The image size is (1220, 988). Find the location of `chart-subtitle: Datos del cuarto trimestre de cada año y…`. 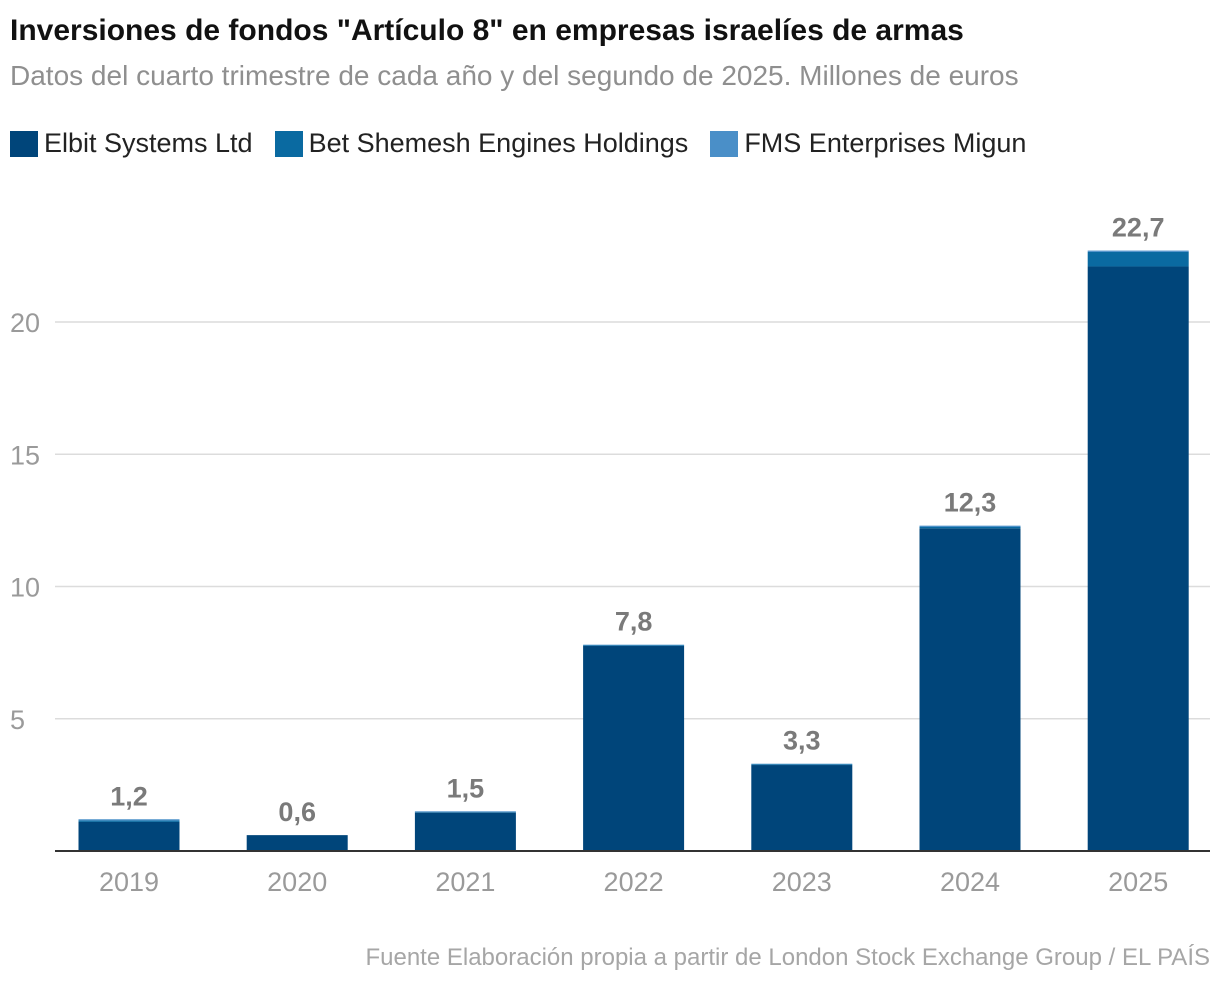

chart-subtitle: Datos del cuarto trimestre de cada año y… is located at coordinates (514, 75).